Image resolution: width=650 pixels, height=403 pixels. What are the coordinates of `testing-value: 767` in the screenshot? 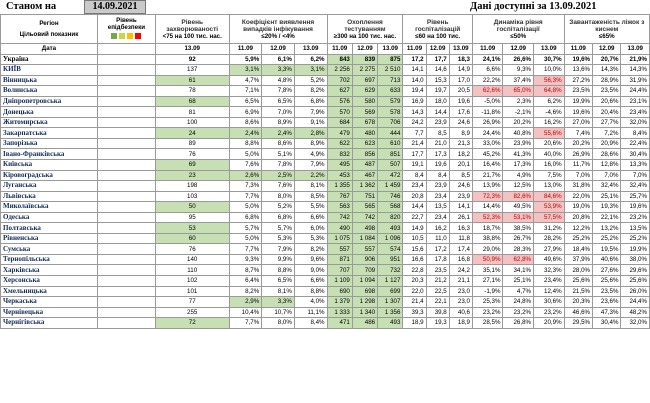 It's located at (339, 196).